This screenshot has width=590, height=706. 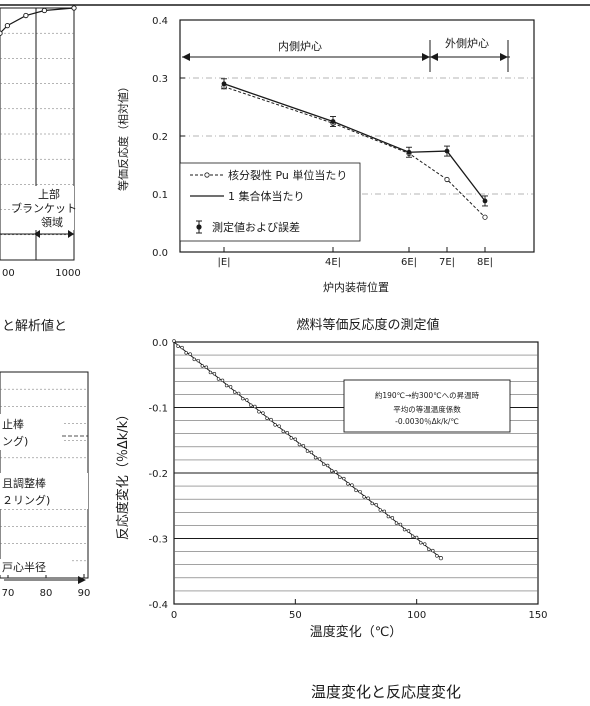 What do you see at coordinates (158, 540) in the screenshot?
I see `temperature-ytick-label: -0.3` at bounding box center [158, 540].